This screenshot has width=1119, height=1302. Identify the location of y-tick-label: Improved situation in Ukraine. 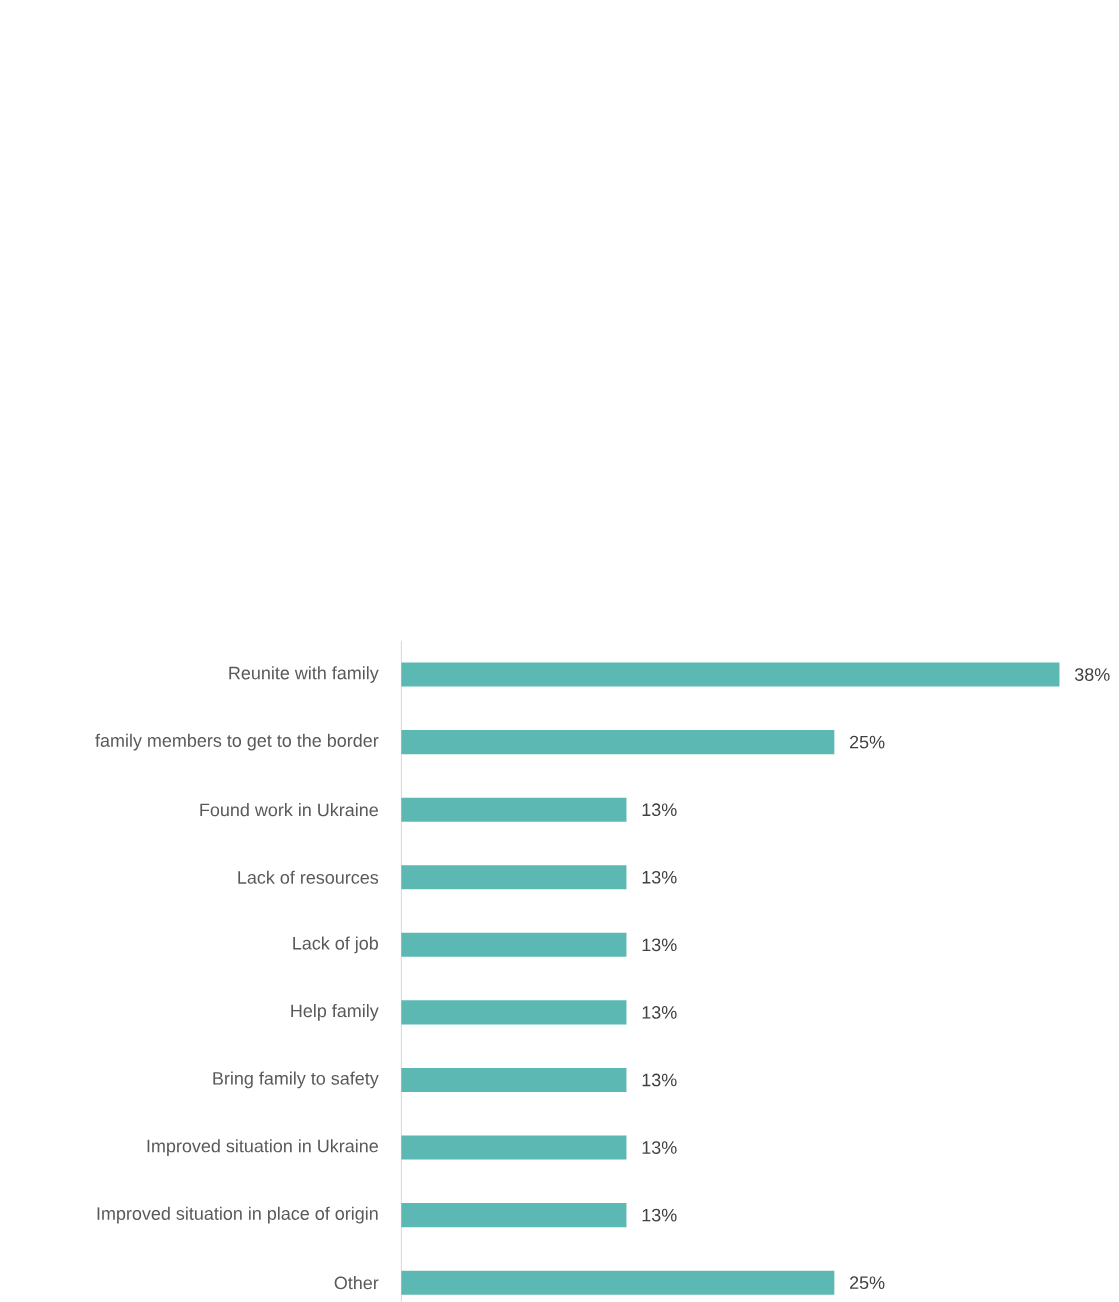
(263, 1147).